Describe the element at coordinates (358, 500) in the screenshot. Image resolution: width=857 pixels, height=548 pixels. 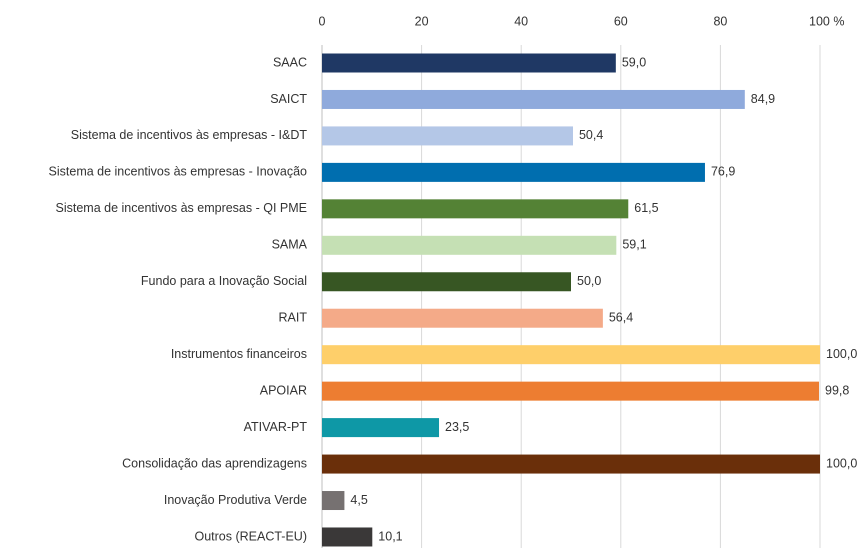
I see `value-label: 4,5` at that location.